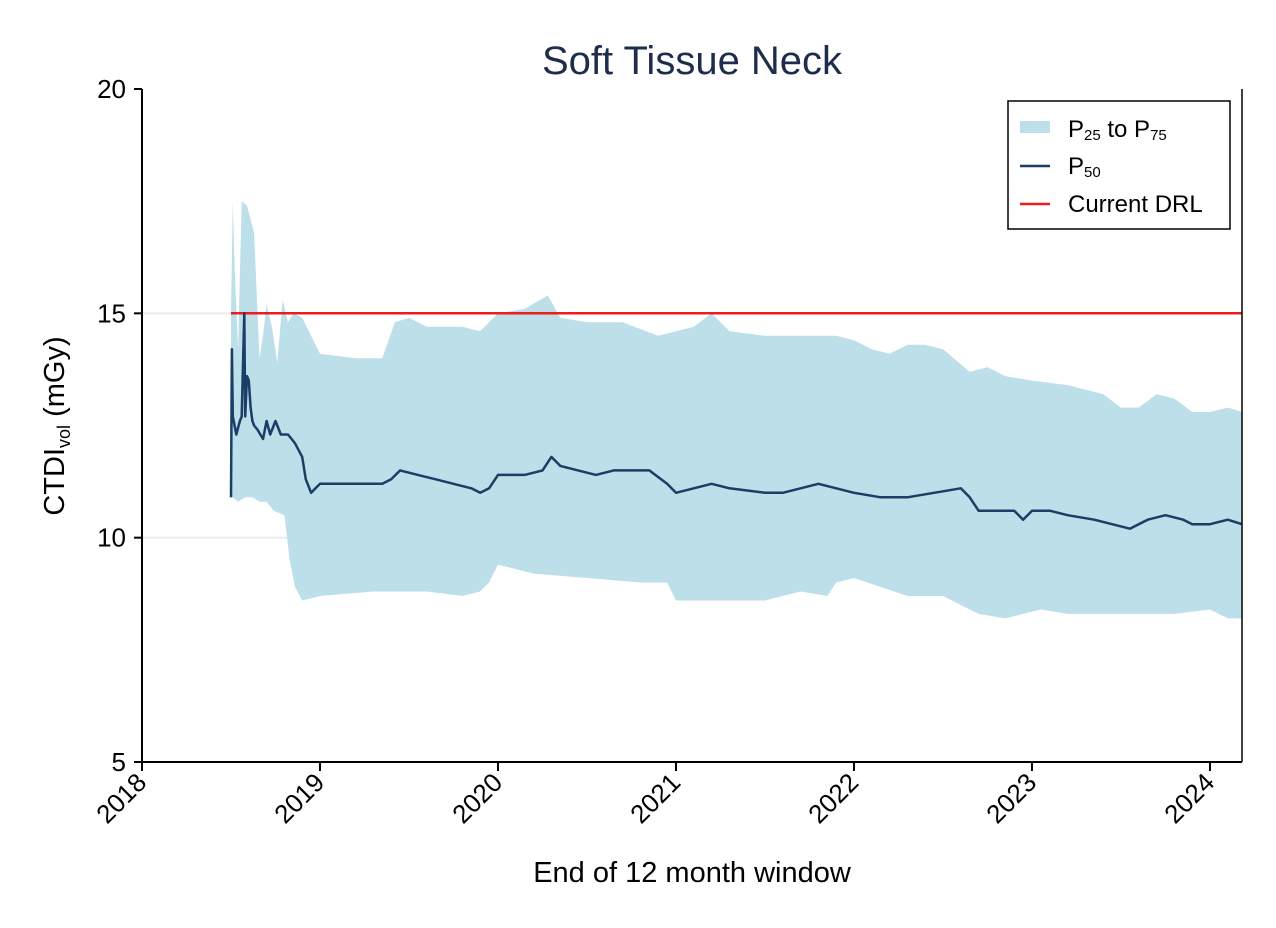  I want to click on legend-band-label-sub75: 75, so click(1158, 135).